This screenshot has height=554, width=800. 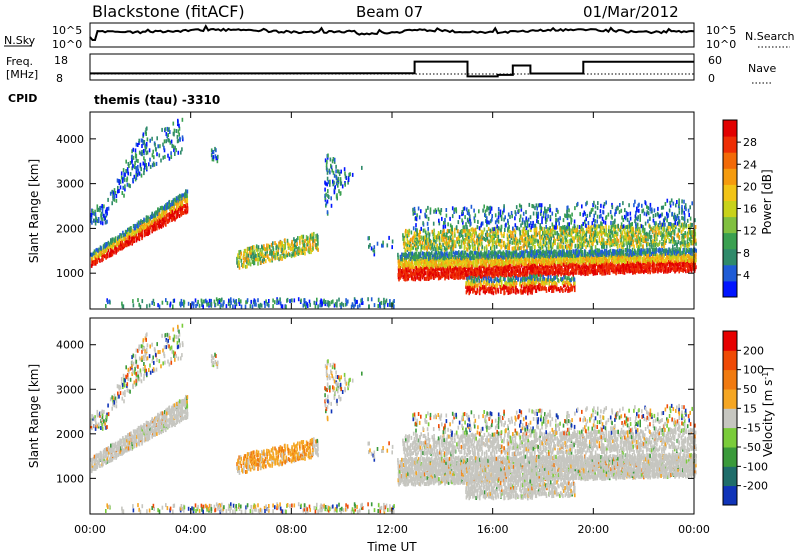 I want to click on frequency-line, so click(x=391, y=69).